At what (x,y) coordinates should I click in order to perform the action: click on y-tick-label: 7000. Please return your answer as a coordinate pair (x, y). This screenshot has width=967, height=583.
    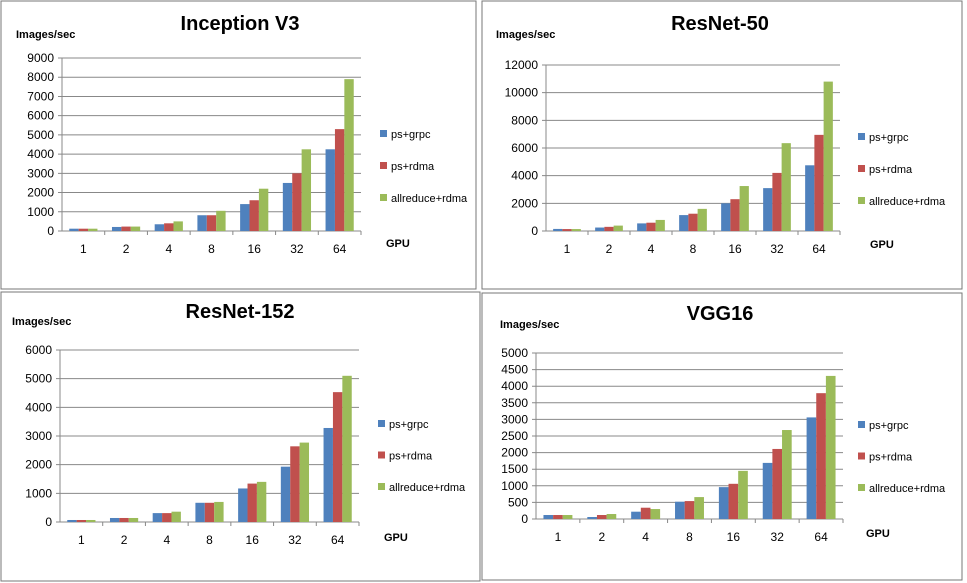
    Looking at the image, I should click on (40, 96).